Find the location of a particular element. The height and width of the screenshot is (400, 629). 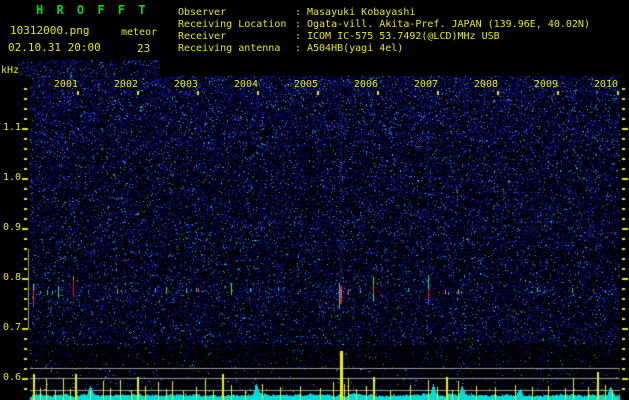

x-axis-label: 2001 is located at coordinates (65, 84).